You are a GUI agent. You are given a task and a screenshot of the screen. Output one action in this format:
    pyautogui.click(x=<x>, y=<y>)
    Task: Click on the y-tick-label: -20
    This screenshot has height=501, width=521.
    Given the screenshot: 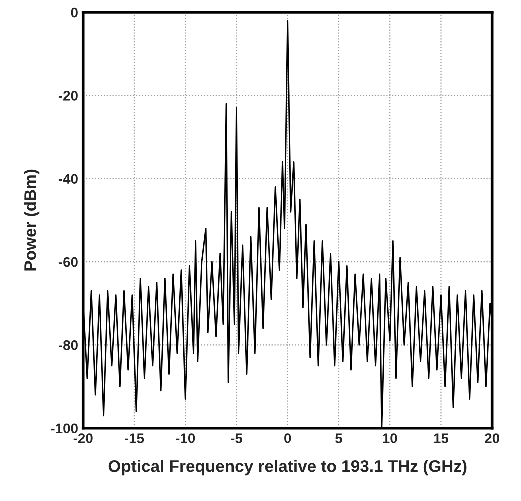 What is the action you would take?
    pyautogui.click(x=68, y=96)
    